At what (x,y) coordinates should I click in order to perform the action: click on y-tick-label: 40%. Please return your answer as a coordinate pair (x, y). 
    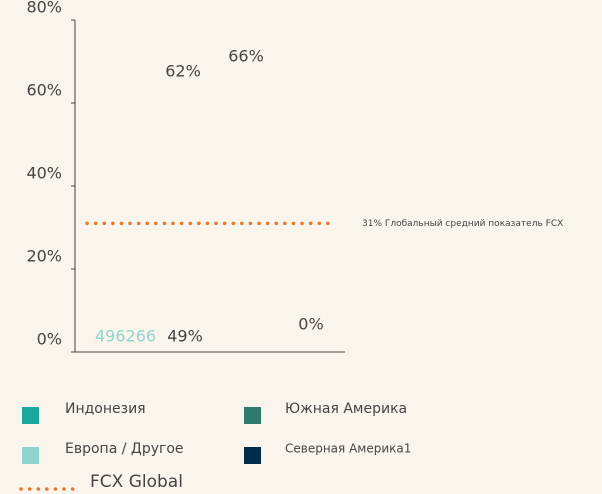
    Looking at the image, I should click on (44, 173).